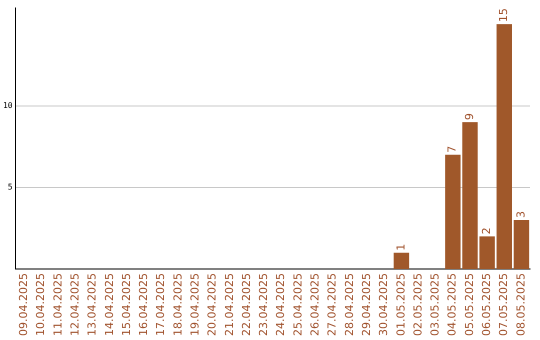 The width and height of the screenshot is (540, 340). What do you see at coordinates (486, 304) in the screenshot?
I see `x-tick-label: 06.05.2025` at bounding box center [486, 304].